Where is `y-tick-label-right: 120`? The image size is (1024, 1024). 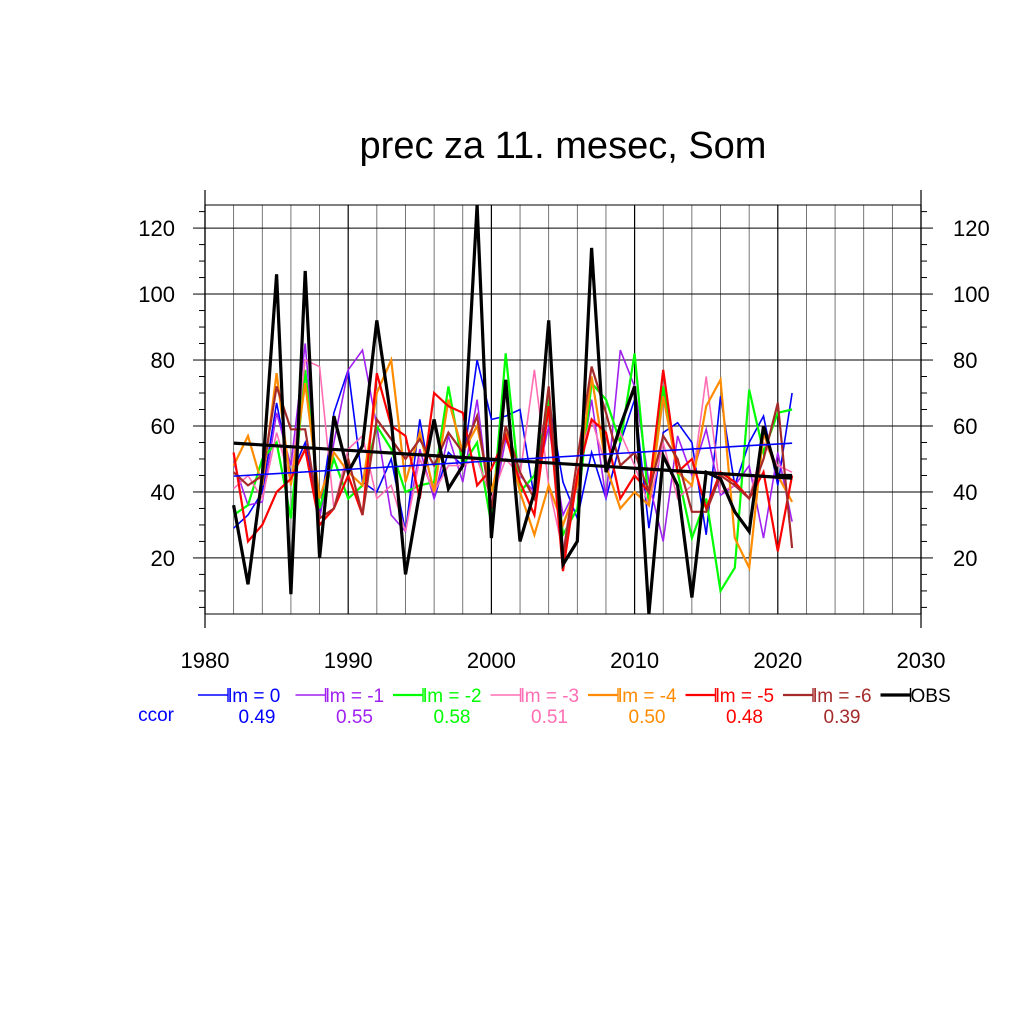 y-tick-label-right: 120 is located at coordinates (971, 228).